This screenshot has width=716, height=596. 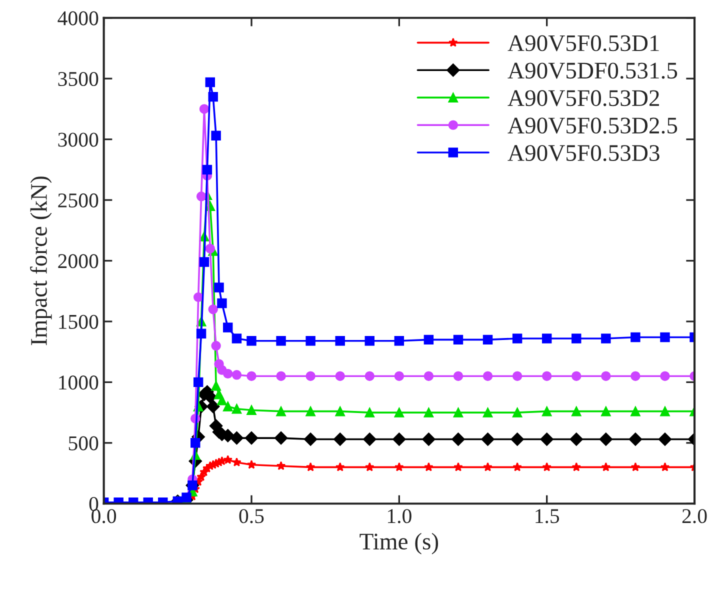 I want to click on y-tick-label: 4000, so click(x=78, y=18).